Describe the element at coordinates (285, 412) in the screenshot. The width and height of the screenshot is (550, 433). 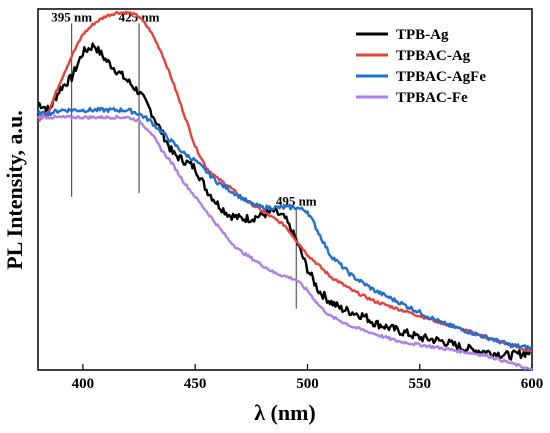
I see `x-axis-title: λ (nm)` at that location.